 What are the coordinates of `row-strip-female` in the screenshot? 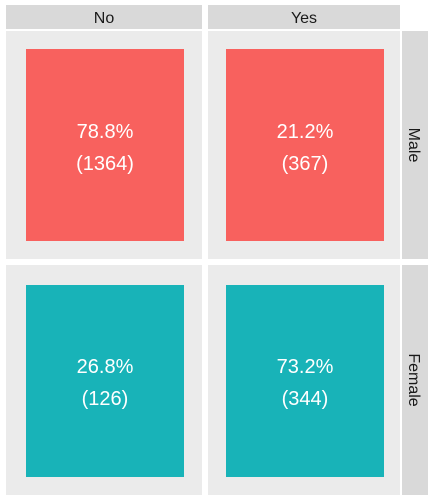 It's located at (415, 380).